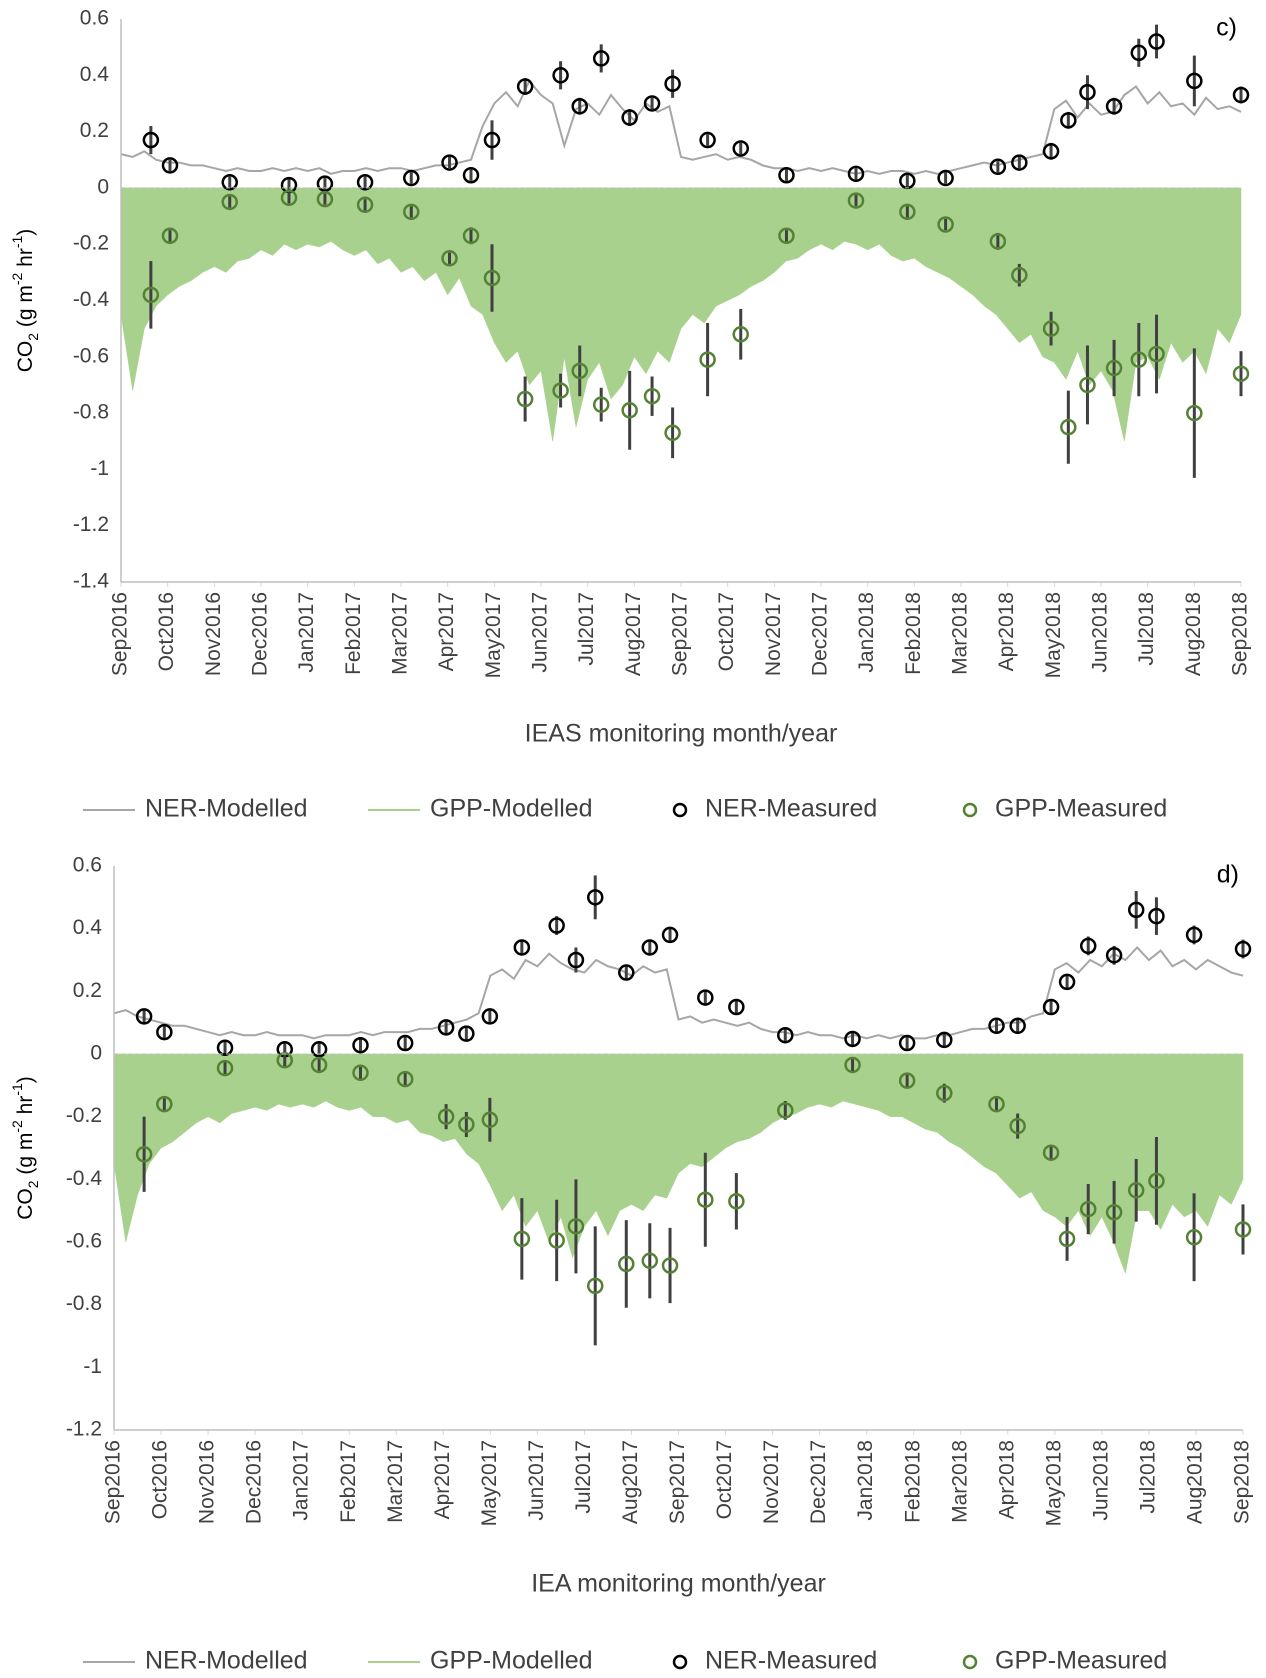 This screenshot has height=1678, width=1266. I want to click on x-tick-label: Jan2017, so click(306, 632).